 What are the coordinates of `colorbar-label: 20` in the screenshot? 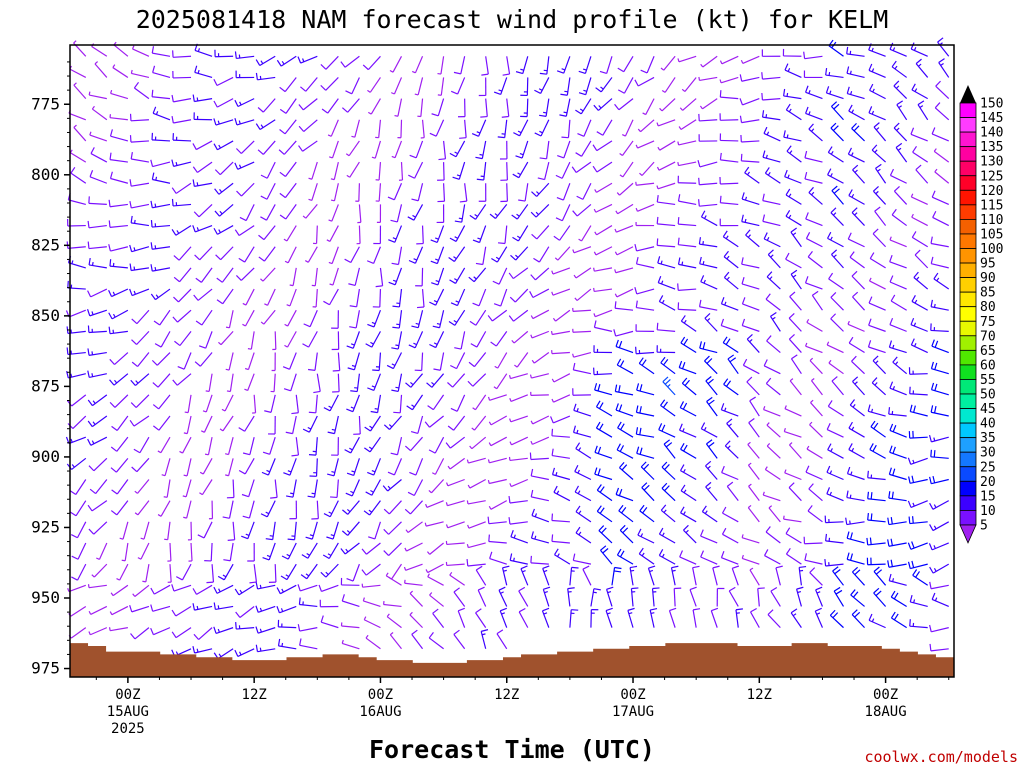 It's located at (988, 482).